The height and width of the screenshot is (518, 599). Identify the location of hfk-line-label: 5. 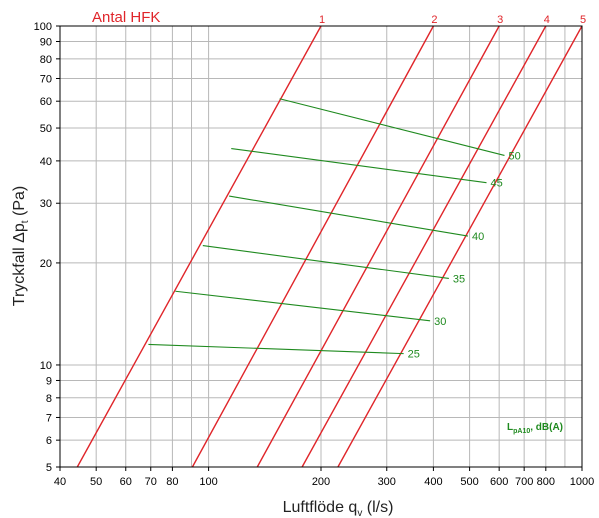
(583, 20).